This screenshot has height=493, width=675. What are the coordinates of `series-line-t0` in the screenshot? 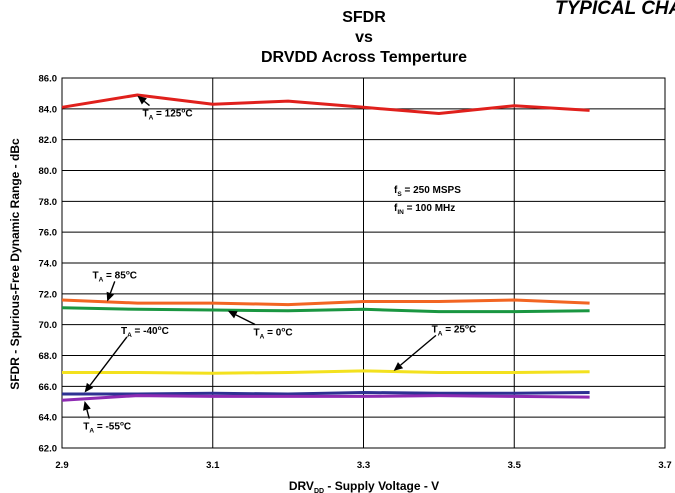 It's located at (325, 310).